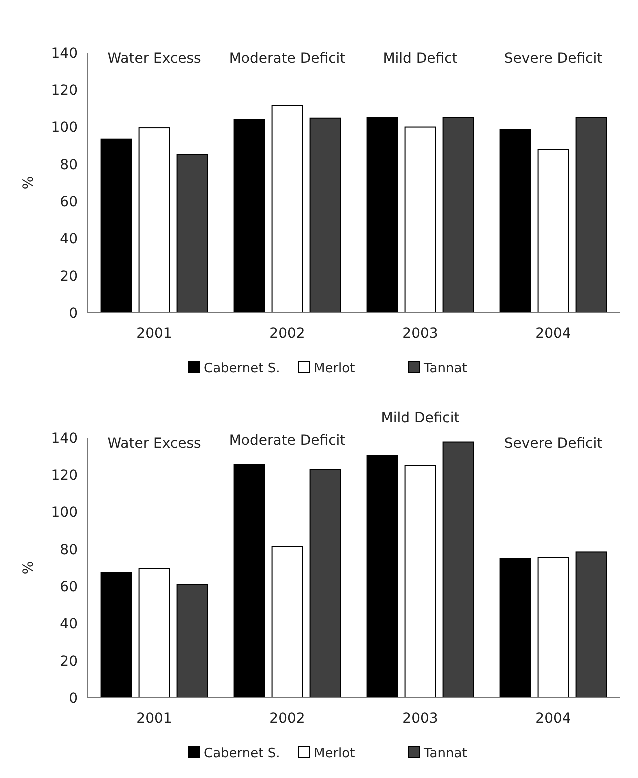 This screenshot has height=778, width=638. I want to click on text: Mild Deficit, so click(420, 418).